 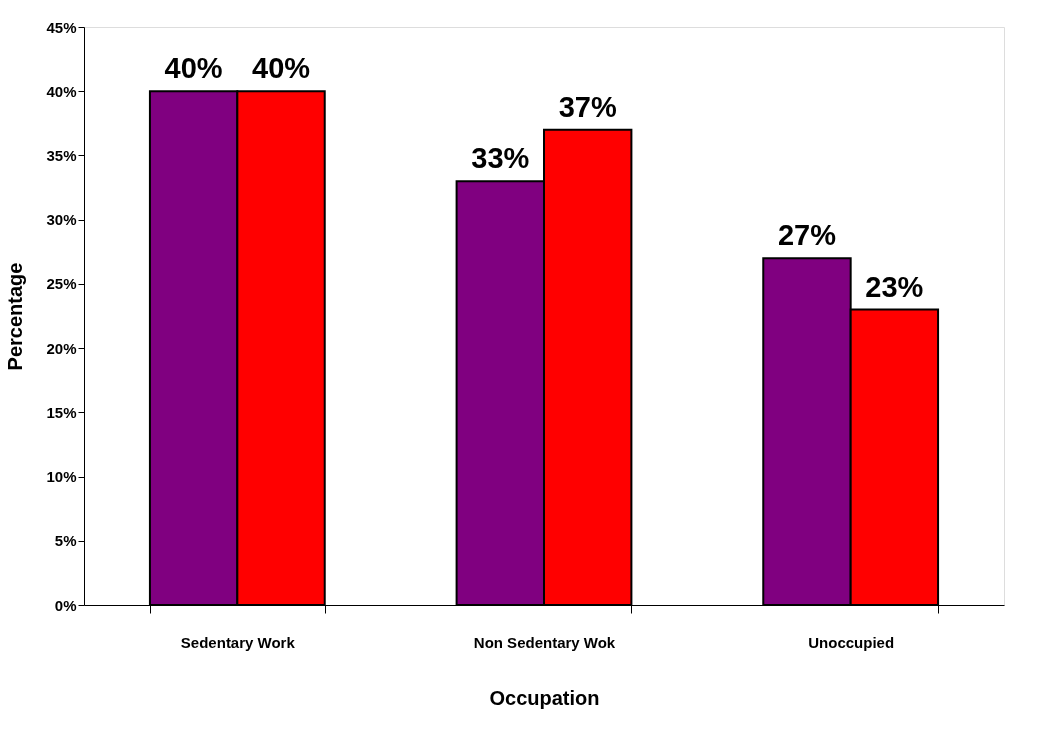 I want to click on y-tick-label: 30%, so click(x=61, y=220).